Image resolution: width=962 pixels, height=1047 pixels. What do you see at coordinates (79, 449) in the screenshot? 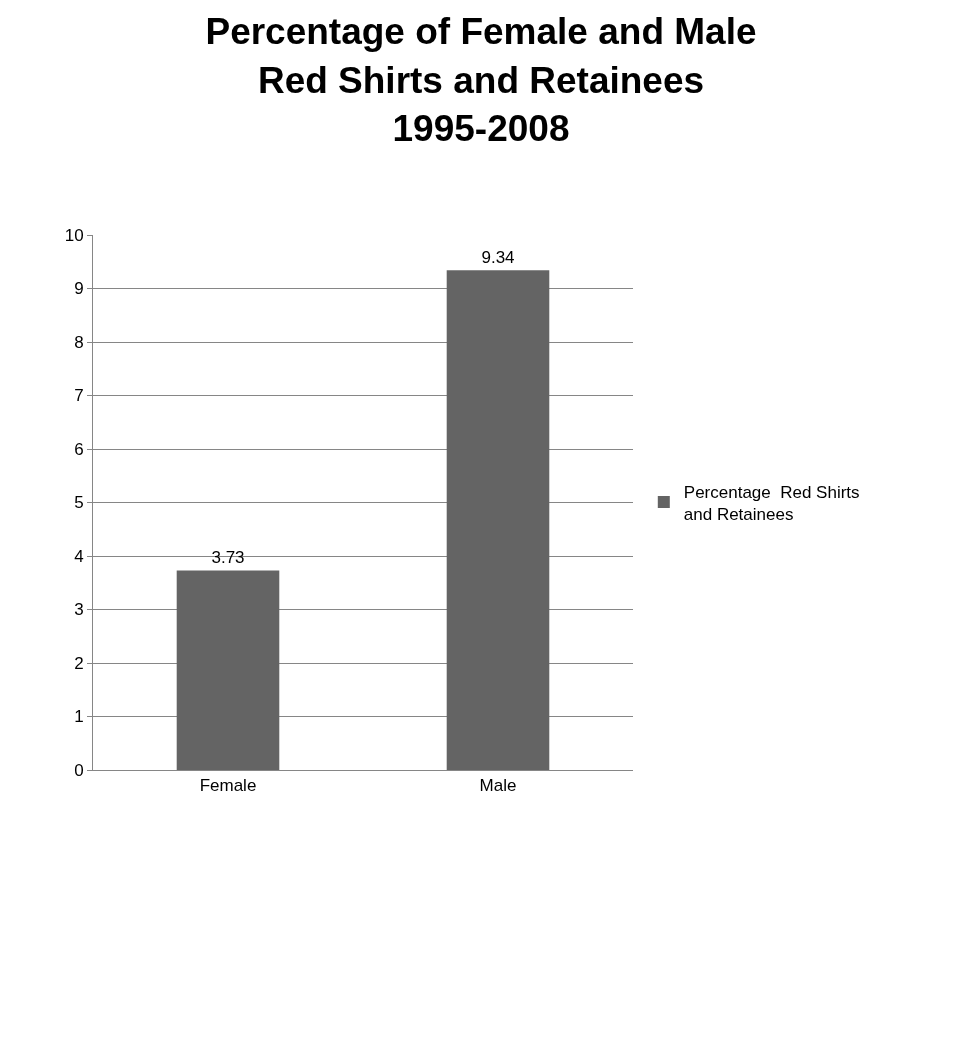
I see `y-tick-label: 6` at bounding box center [79, 449].